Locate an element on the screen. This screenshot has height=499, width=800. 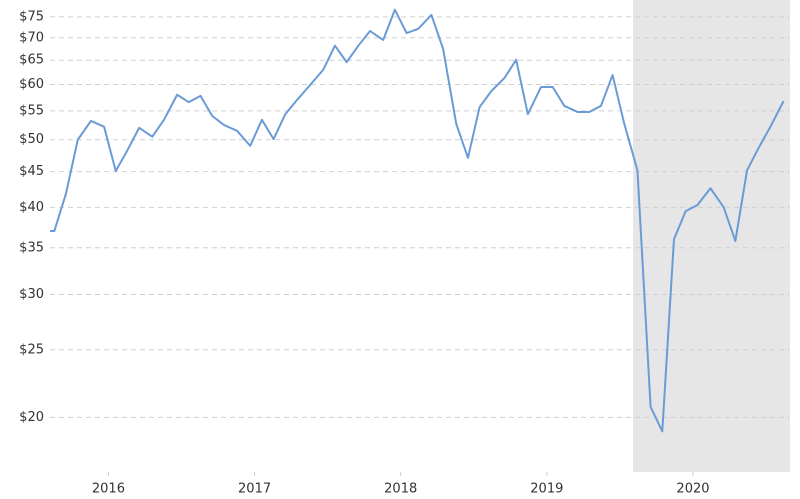
x-tick-label: 2020 is located at coordinates (692, 489).